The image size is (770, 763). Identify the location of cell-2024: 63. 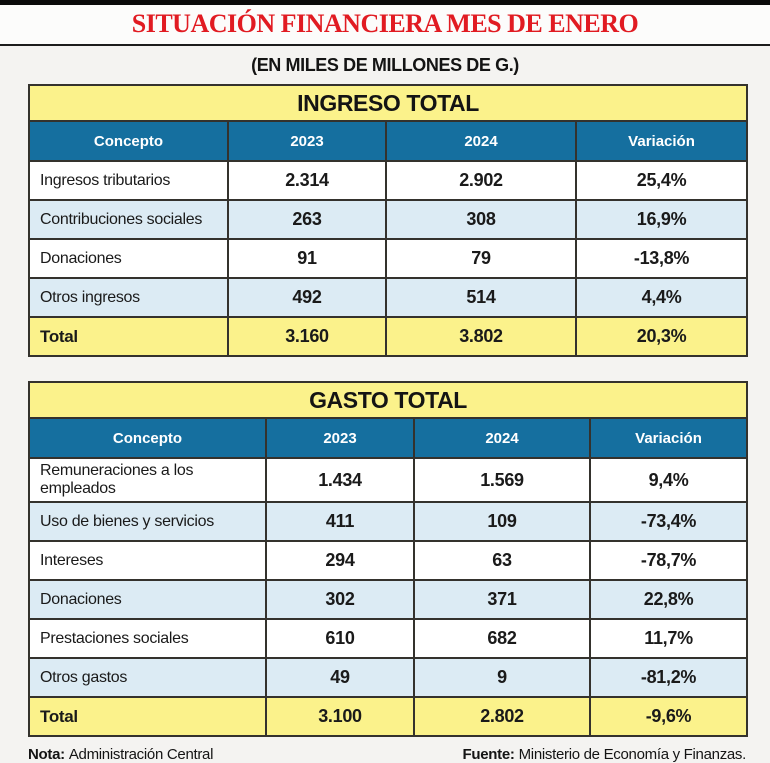
(502, 560).